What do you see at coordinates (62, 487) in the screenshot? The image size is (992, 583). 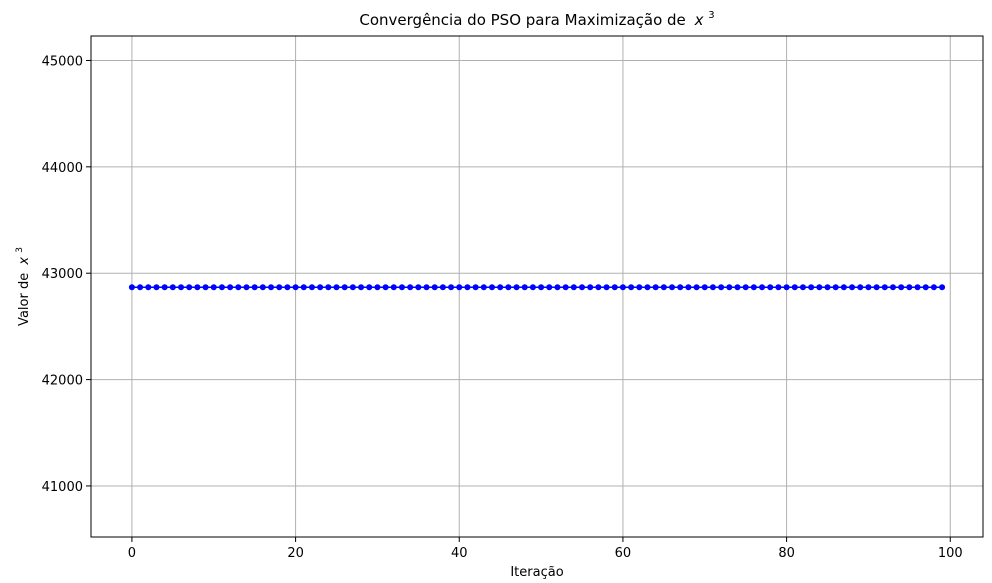 I see `y-tick-label: 41000` at bounding box center [62, 487].